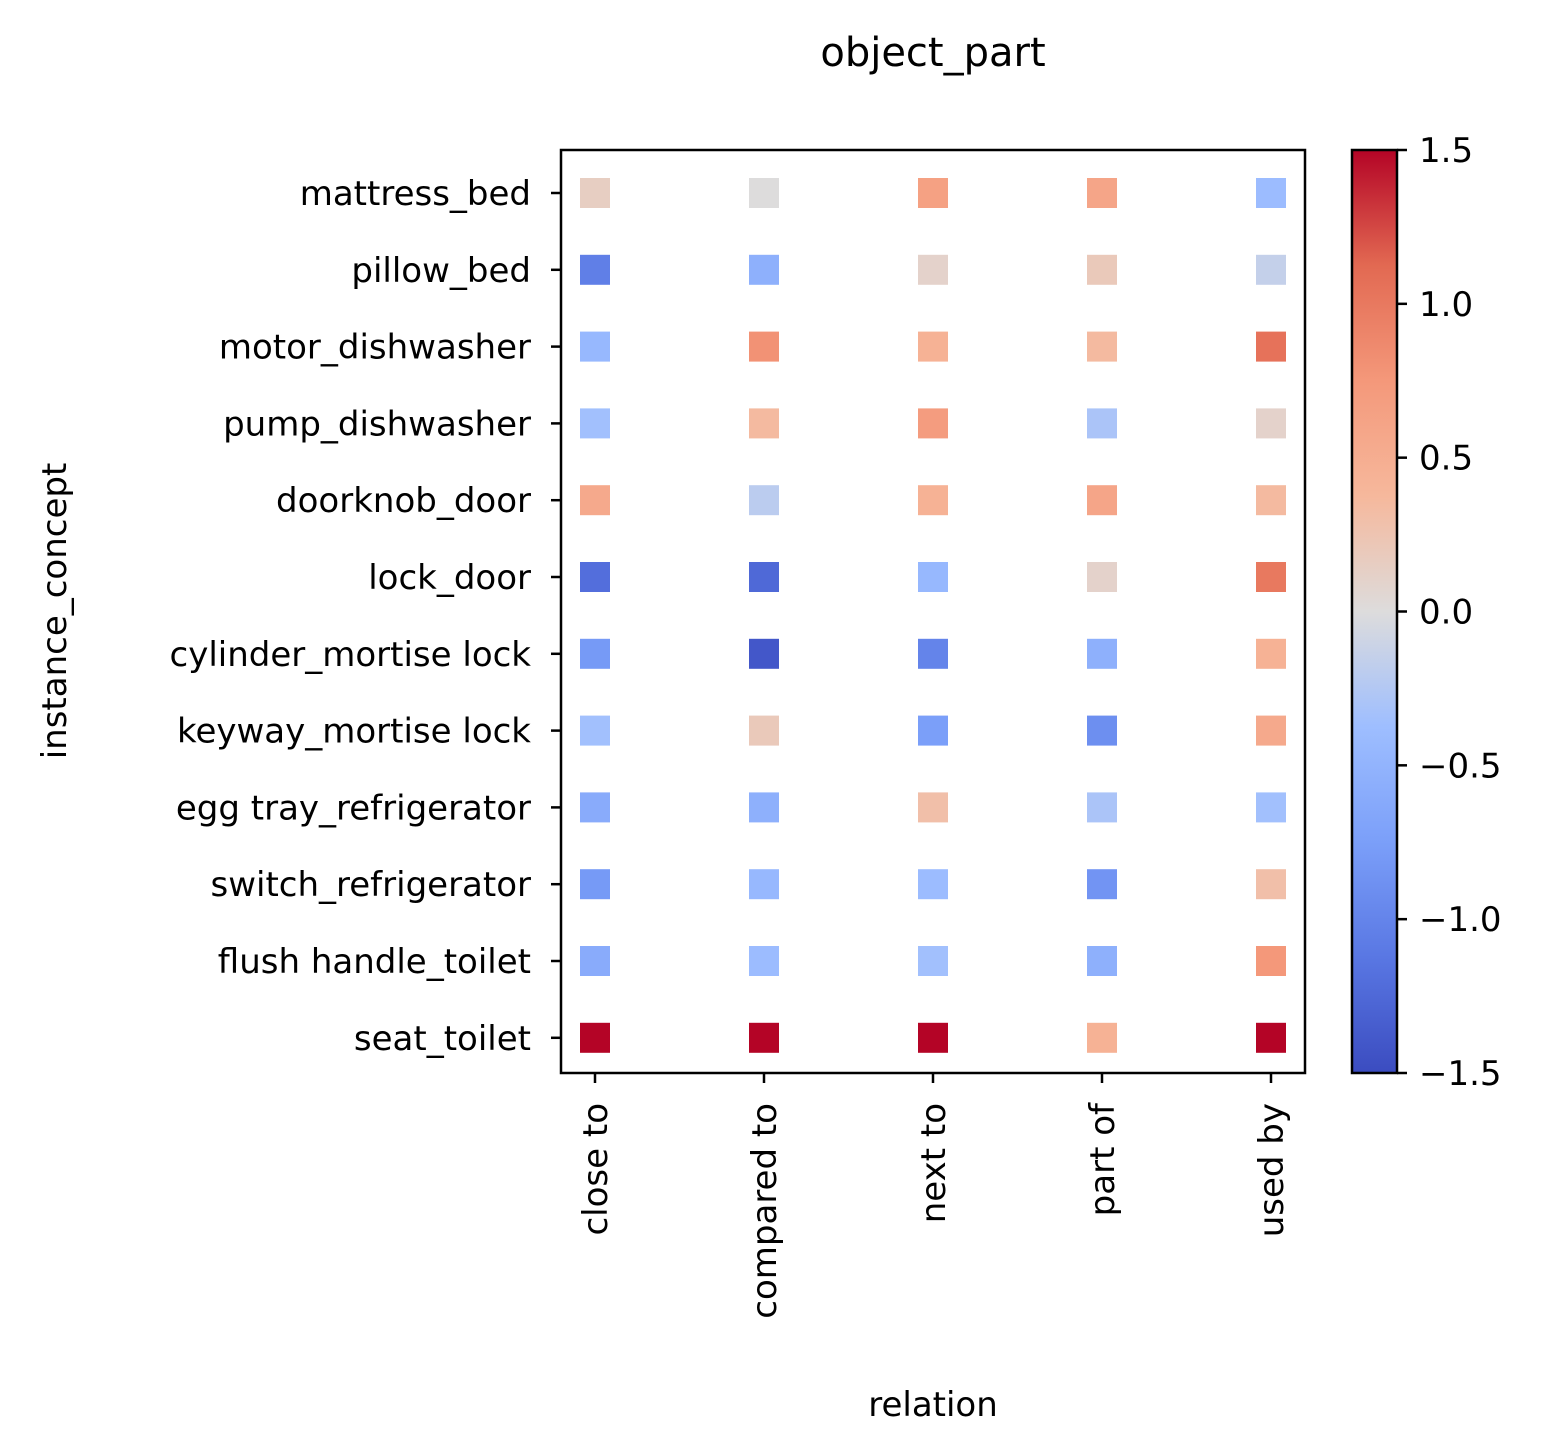 The image size is (1558, 1456). What do you see at coordinates (1272, 1170) in the screenshot?
I see `x-tick-label: used by` at bounding box center [1272, 1170].